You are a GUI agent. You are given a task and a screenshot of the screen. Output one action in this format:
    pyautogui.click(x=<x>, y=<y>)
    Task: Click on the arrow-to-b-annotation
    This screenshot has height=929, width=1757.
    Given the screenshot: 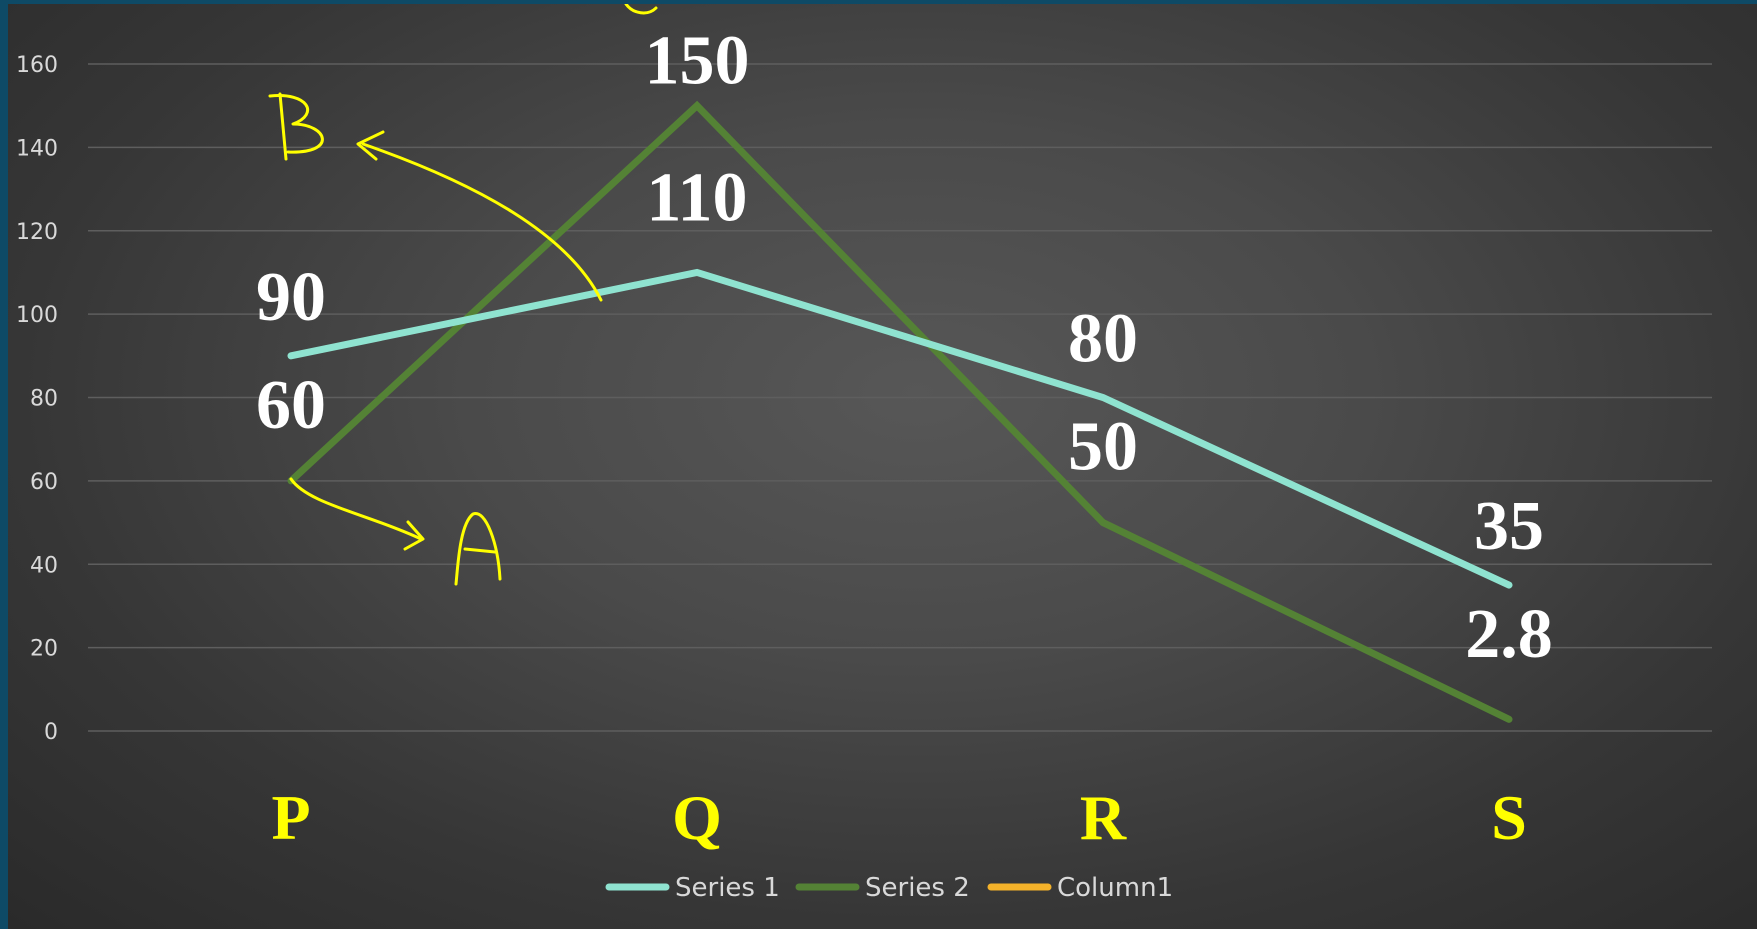 What is the action you would take?
    pyautogui.click(x=482, y=222)
    